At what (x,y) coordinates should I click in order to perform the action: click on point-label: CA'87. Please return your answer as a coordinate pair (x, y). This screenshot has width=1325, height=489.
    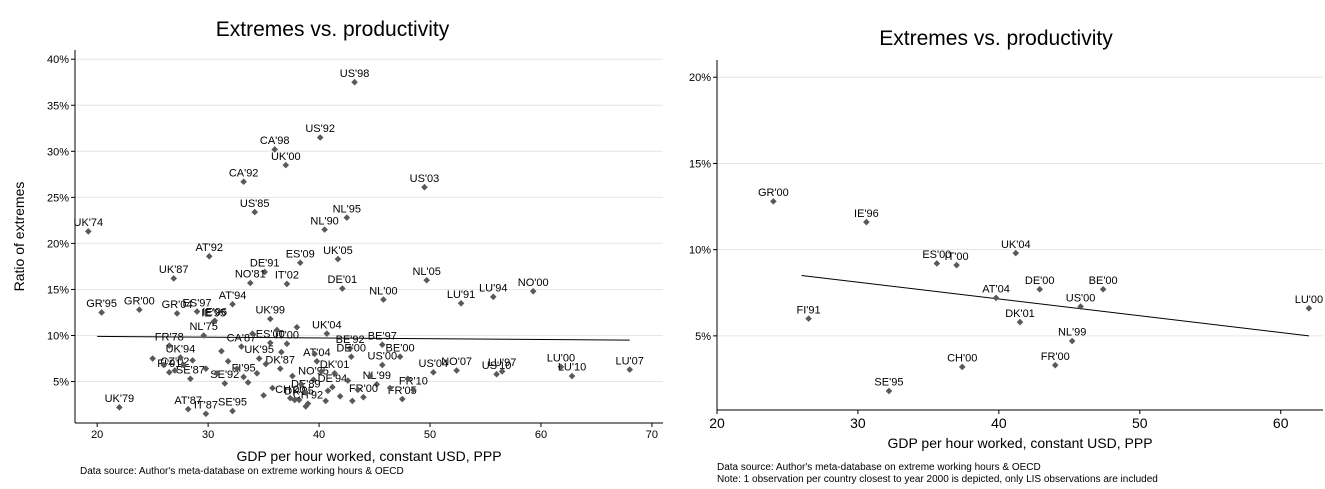
    Looking at the image, I should click on (242, 338).